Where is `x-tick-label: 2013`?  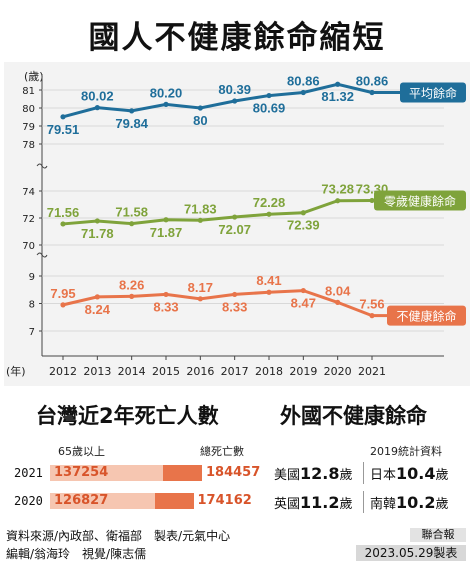 x-tick-label: 2013 is located at coordinates (97, 371).